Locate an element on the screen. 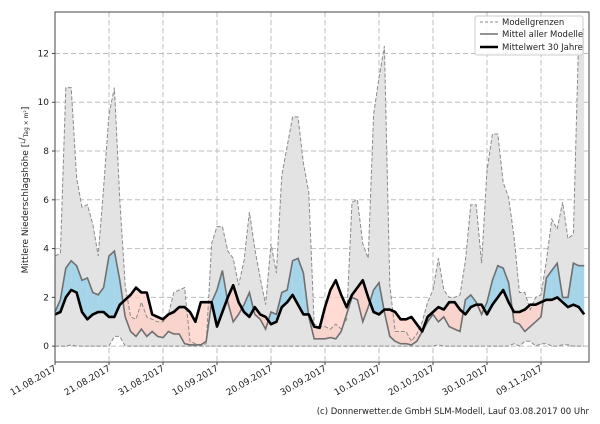 The image size is (600, 424). y-unit-den: Tag × m² is located at coordinates (26, 124).